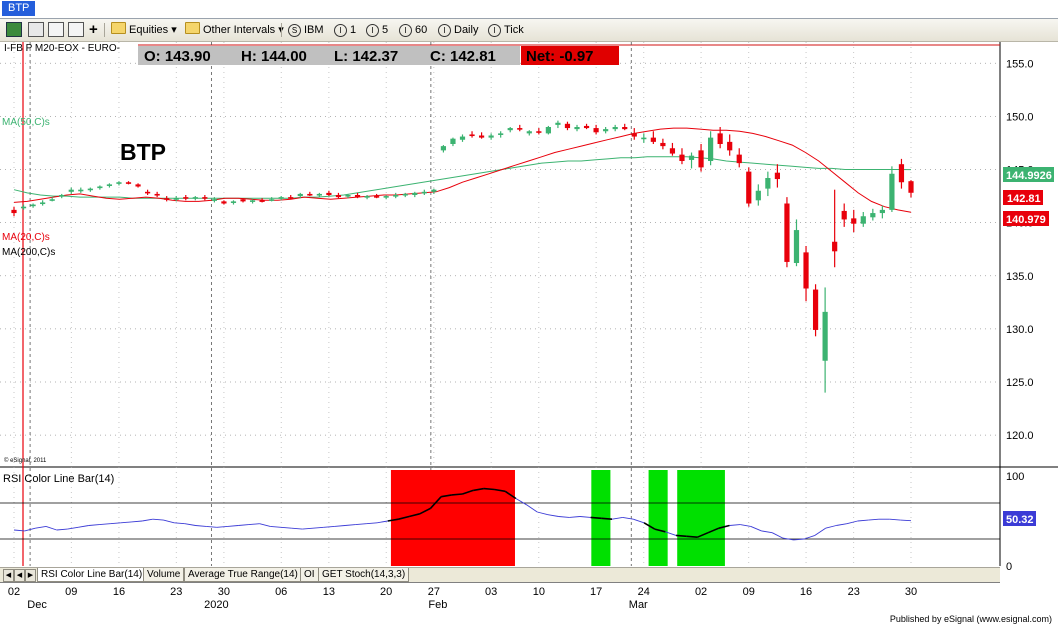 This screenshot has height=626, width=1058. What do you see at coordinates (76, 30) in the screenshot?
I see `copy-icon` at bounding box center [76, 30].